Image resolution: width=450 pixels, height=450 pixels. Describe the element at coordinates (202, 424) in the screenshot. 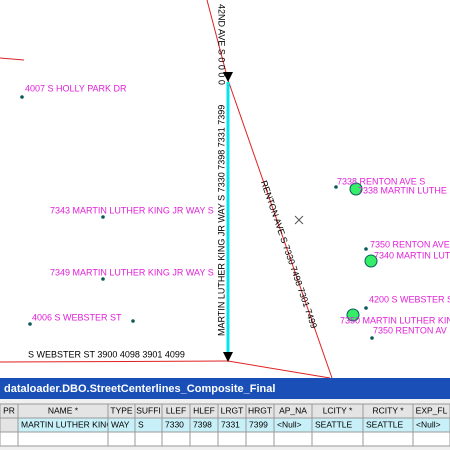

I see `cell-text: 7398` at that location.